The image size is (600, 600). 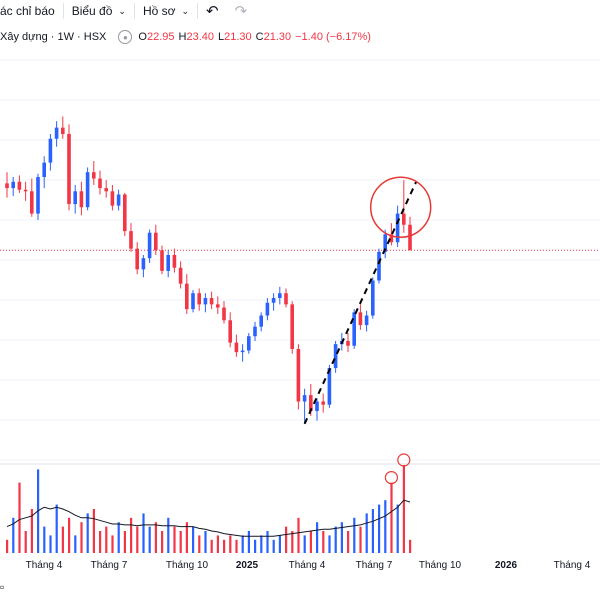 I want to click on profile-menu-button: Hồ sơ ⌄, so click(x=166, y=11).